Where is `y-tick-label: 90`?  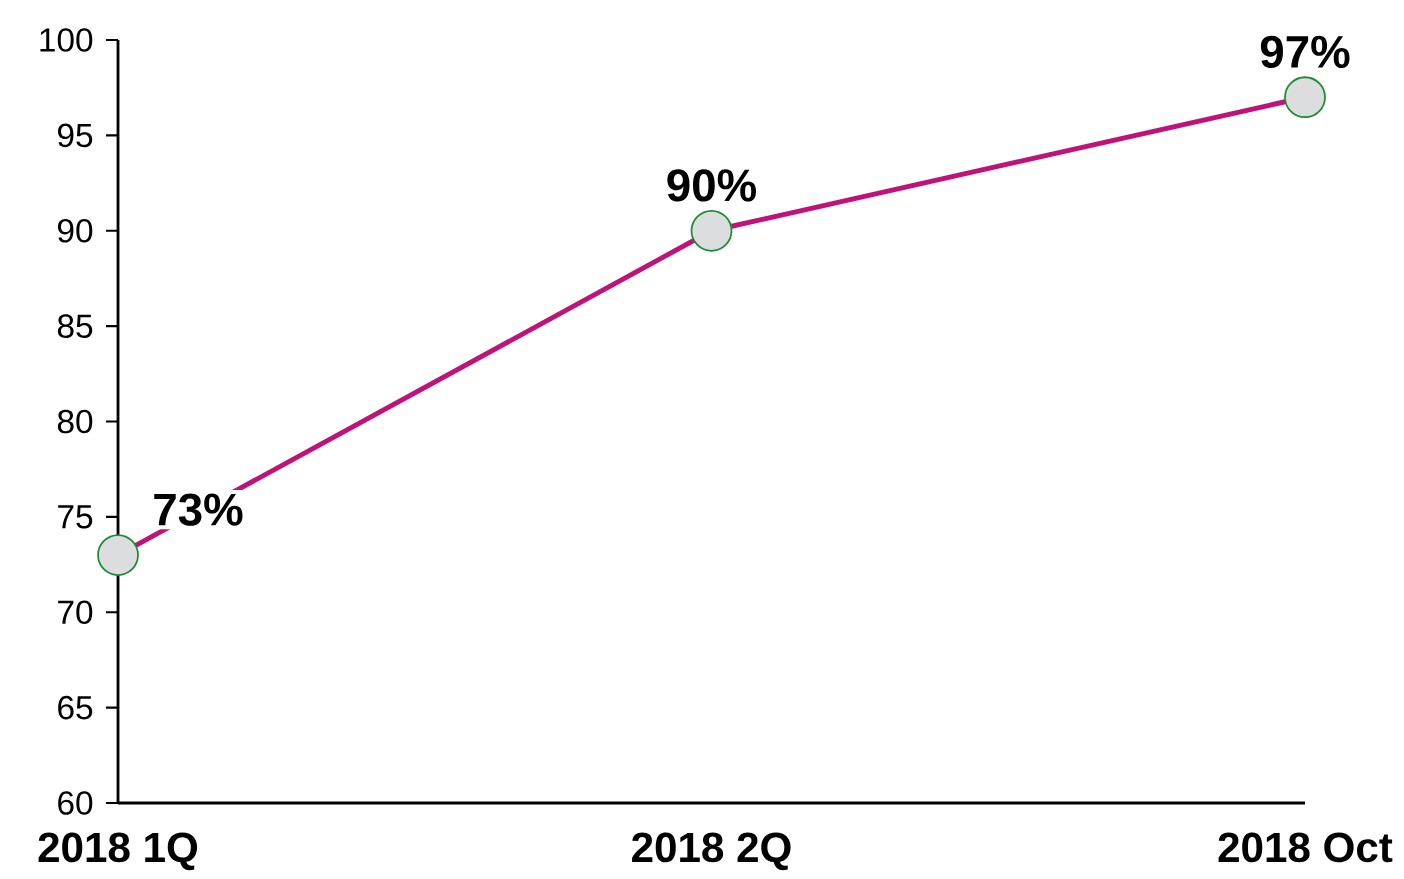
y-tick-label: 90 is located at coordinates (75, 230).